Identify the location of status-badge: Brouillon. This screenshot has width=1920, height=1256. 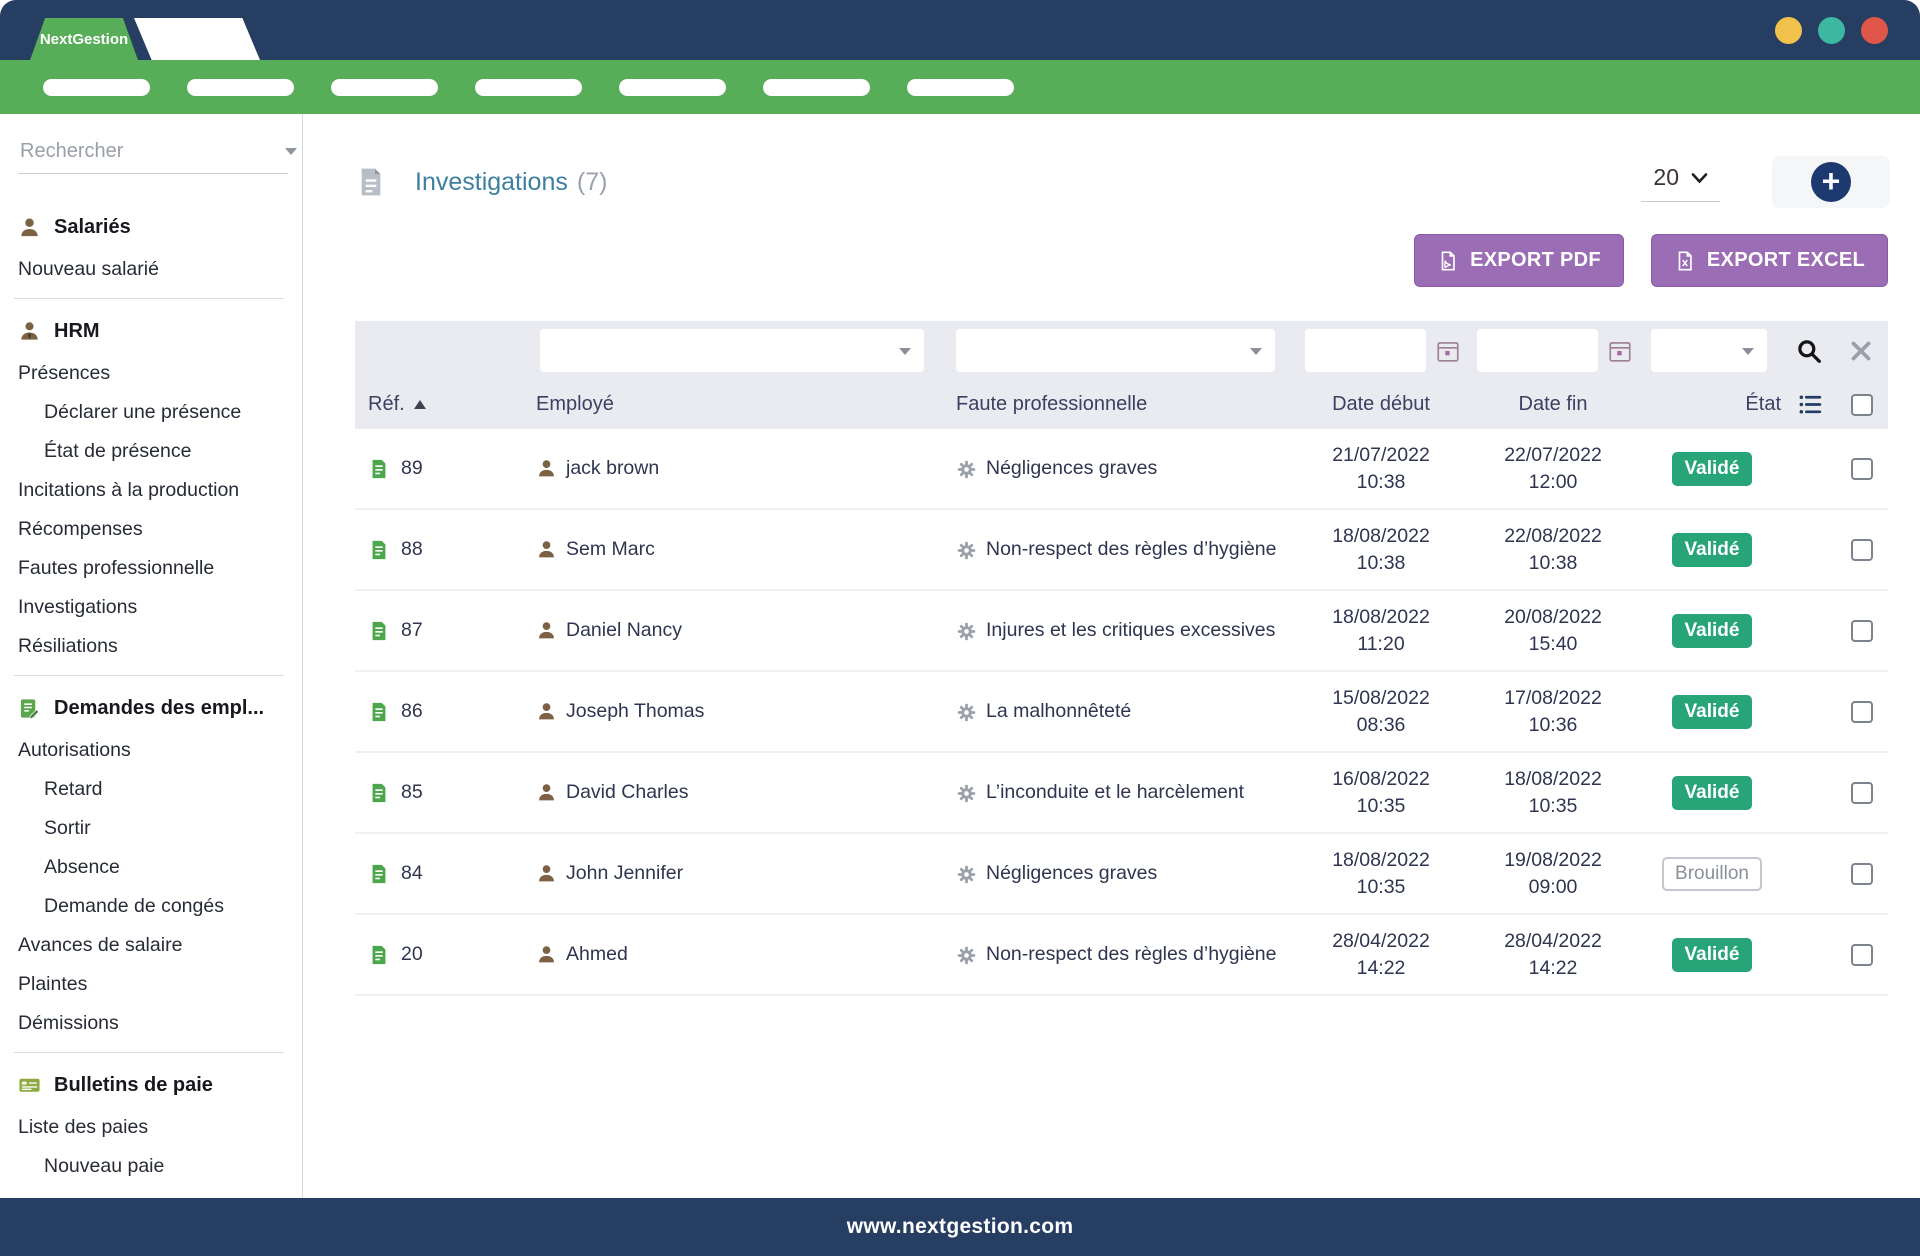
(1712, 873).